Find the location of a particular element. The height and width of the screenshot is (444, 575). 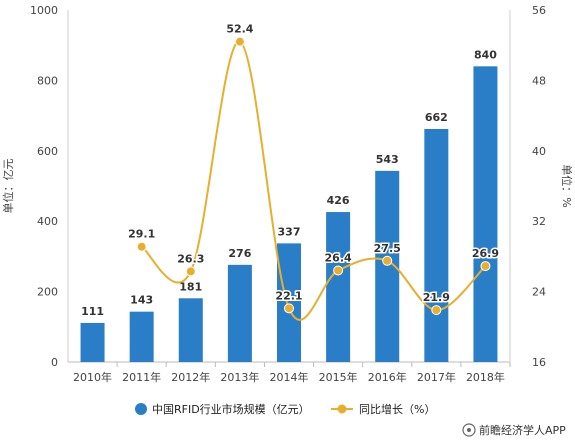

bar-value-label: 111 is located at coordinates (92, 311).